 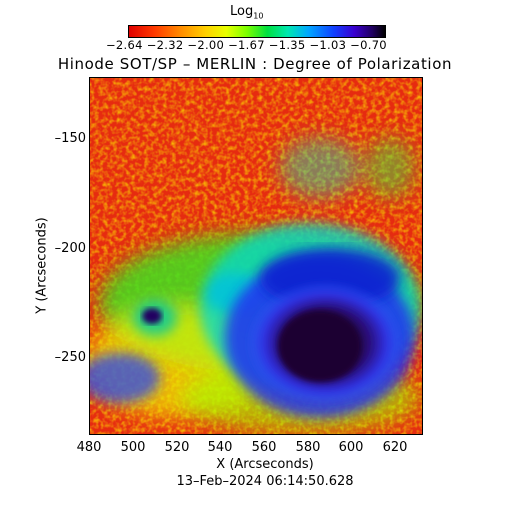 I want to click on x-tick-label: 540, so click(x=220, y=447).